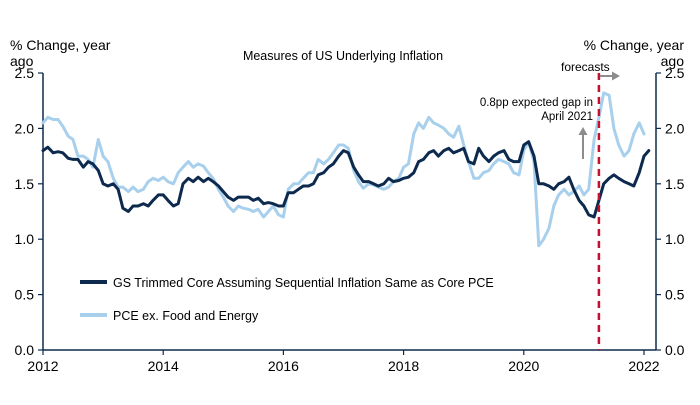 The image size is (700, 405). What do you see at coordinates (343, 56) in the screenshot?
I see `chart-title: Measures of US Underlying Inflation` at bounding box center [343, 56].